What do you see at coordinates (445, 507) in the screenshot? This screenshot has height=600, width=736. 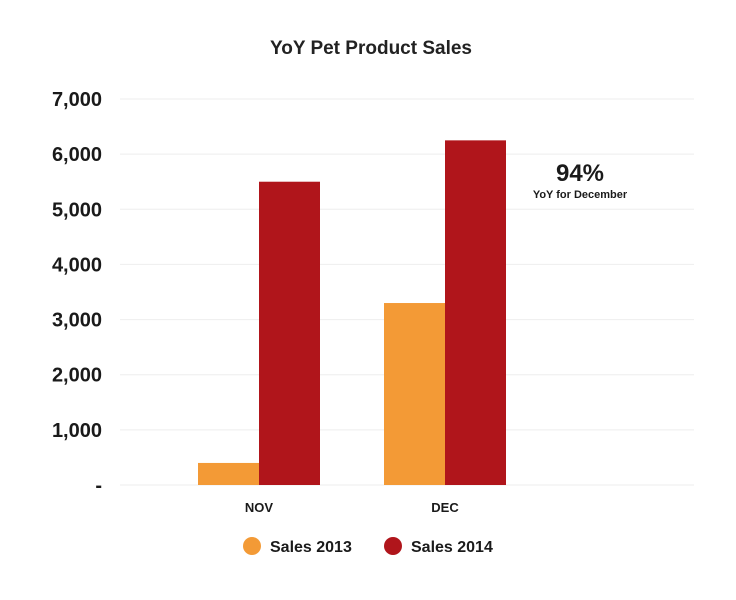 I see `x-tick-label: DEC` at bounding box center [445, 507].